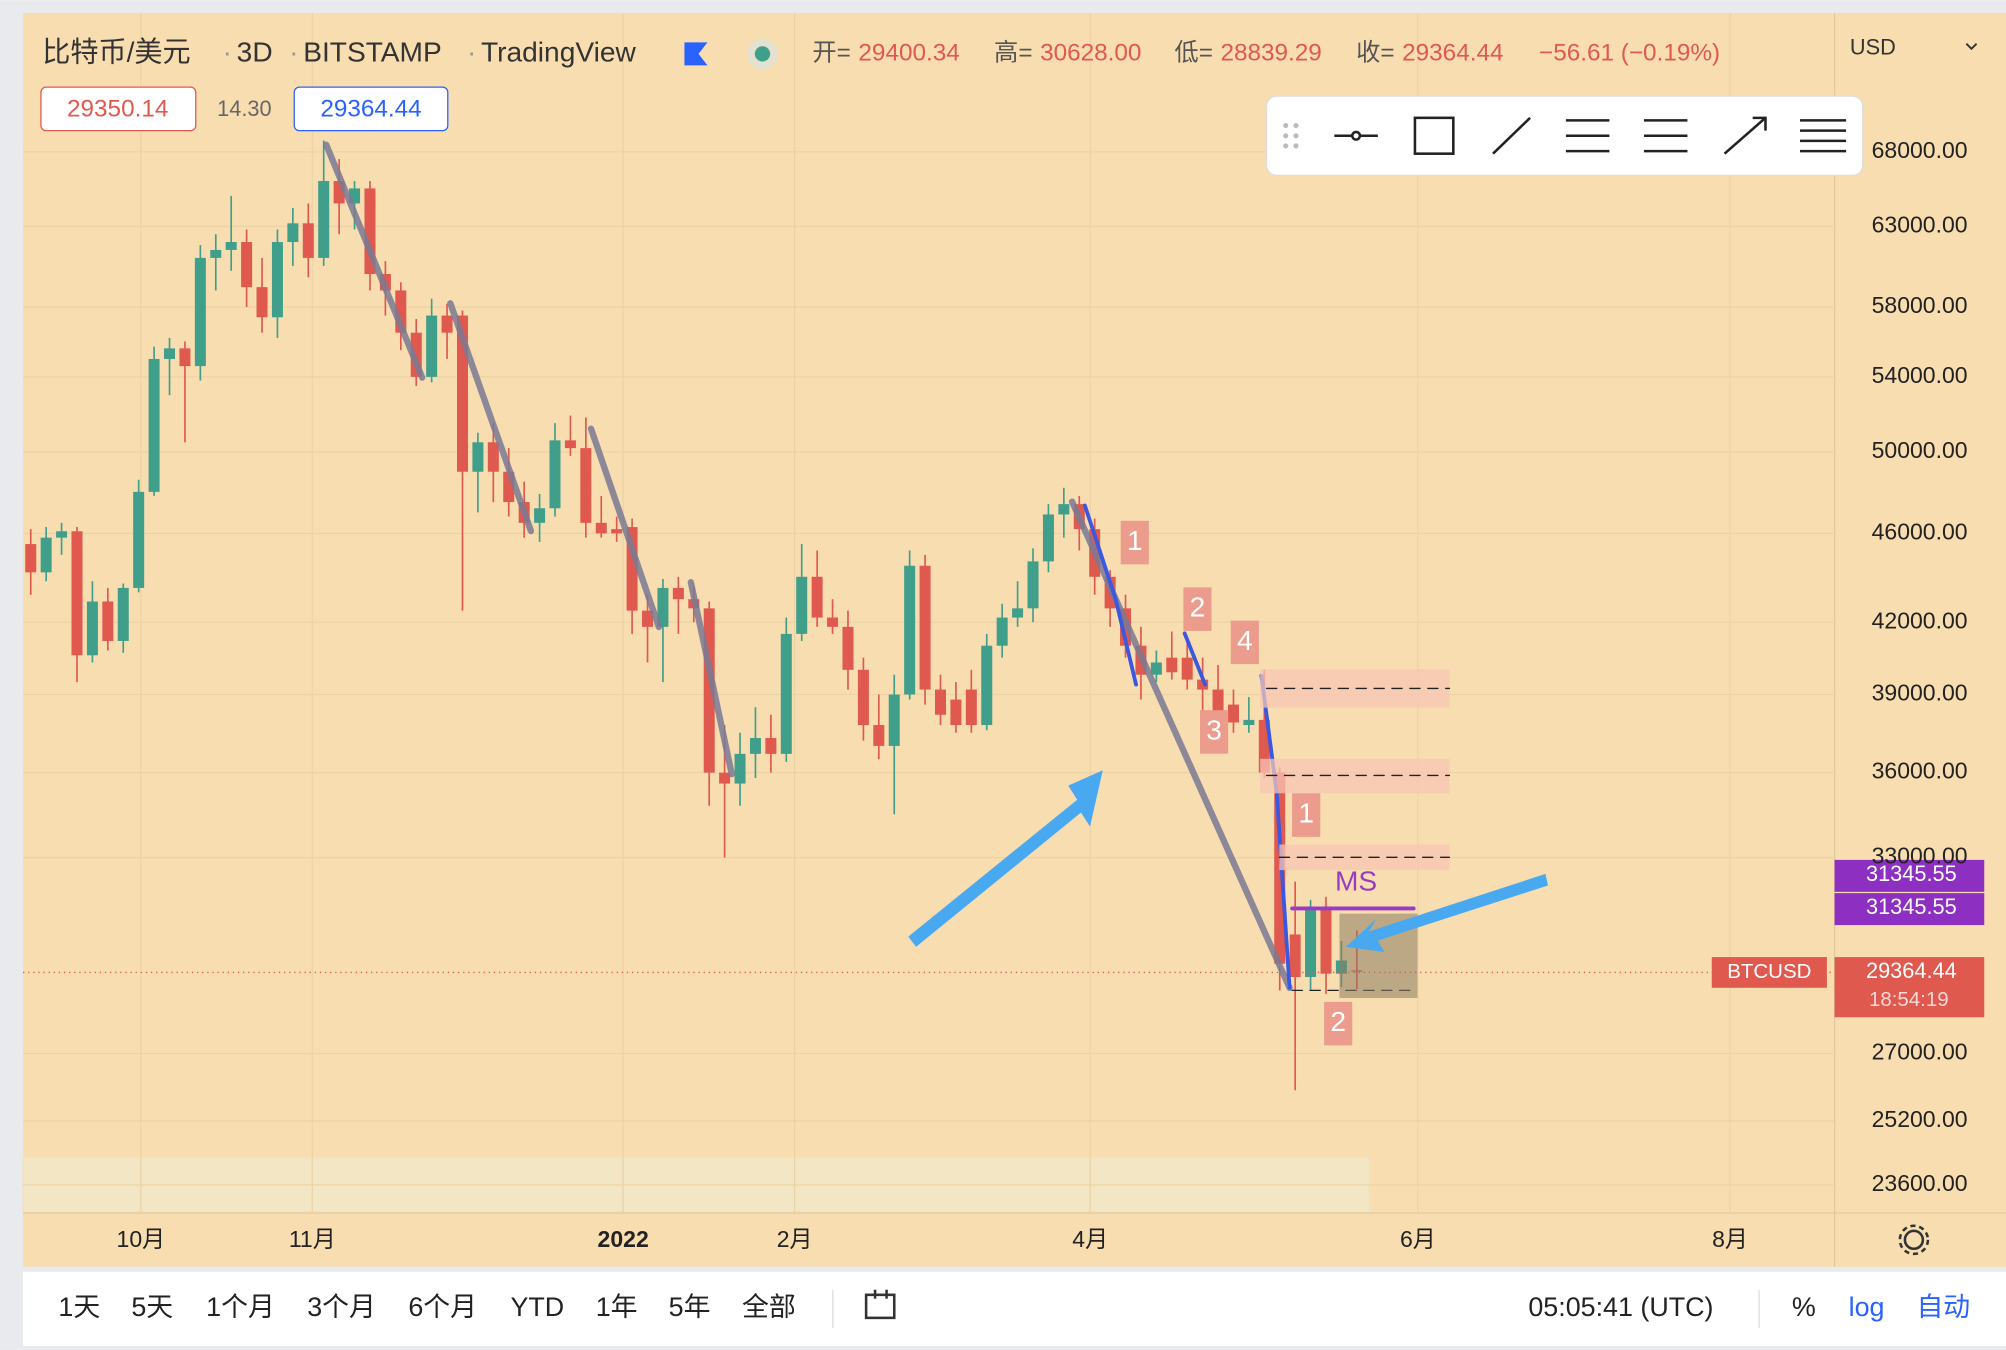  I want to click on tool-horizontal-ray, so click(1356, 135).